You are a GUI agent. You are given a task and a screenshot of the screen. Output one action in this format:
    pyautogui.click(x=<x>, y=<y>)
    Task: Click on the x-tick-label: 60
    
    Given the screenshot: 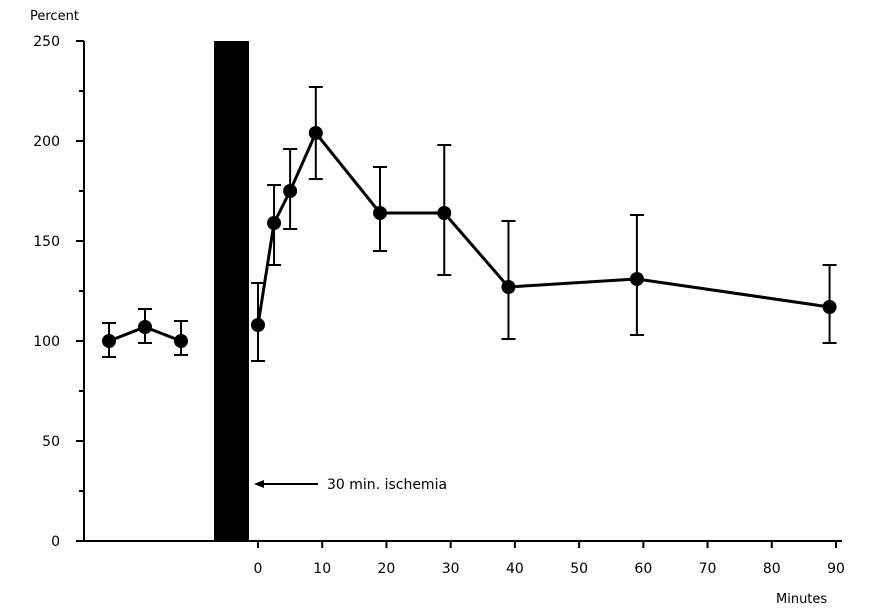 What is the action you would take?
    pyautogui.click(x=643, y=569)
    